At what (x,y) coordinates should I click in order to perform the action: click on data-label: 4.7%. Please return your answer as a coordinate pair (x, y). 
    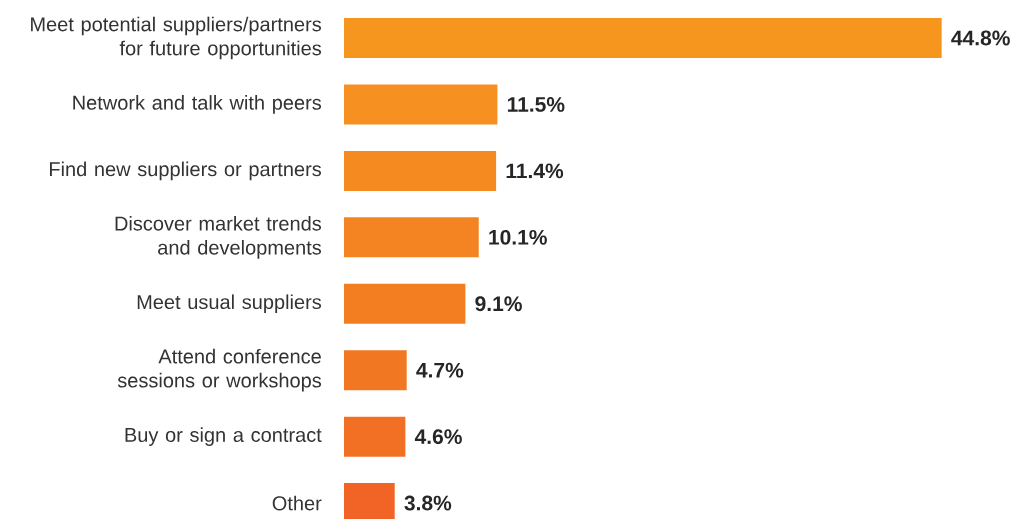
    Looking at the image, I should click on (440, 370).